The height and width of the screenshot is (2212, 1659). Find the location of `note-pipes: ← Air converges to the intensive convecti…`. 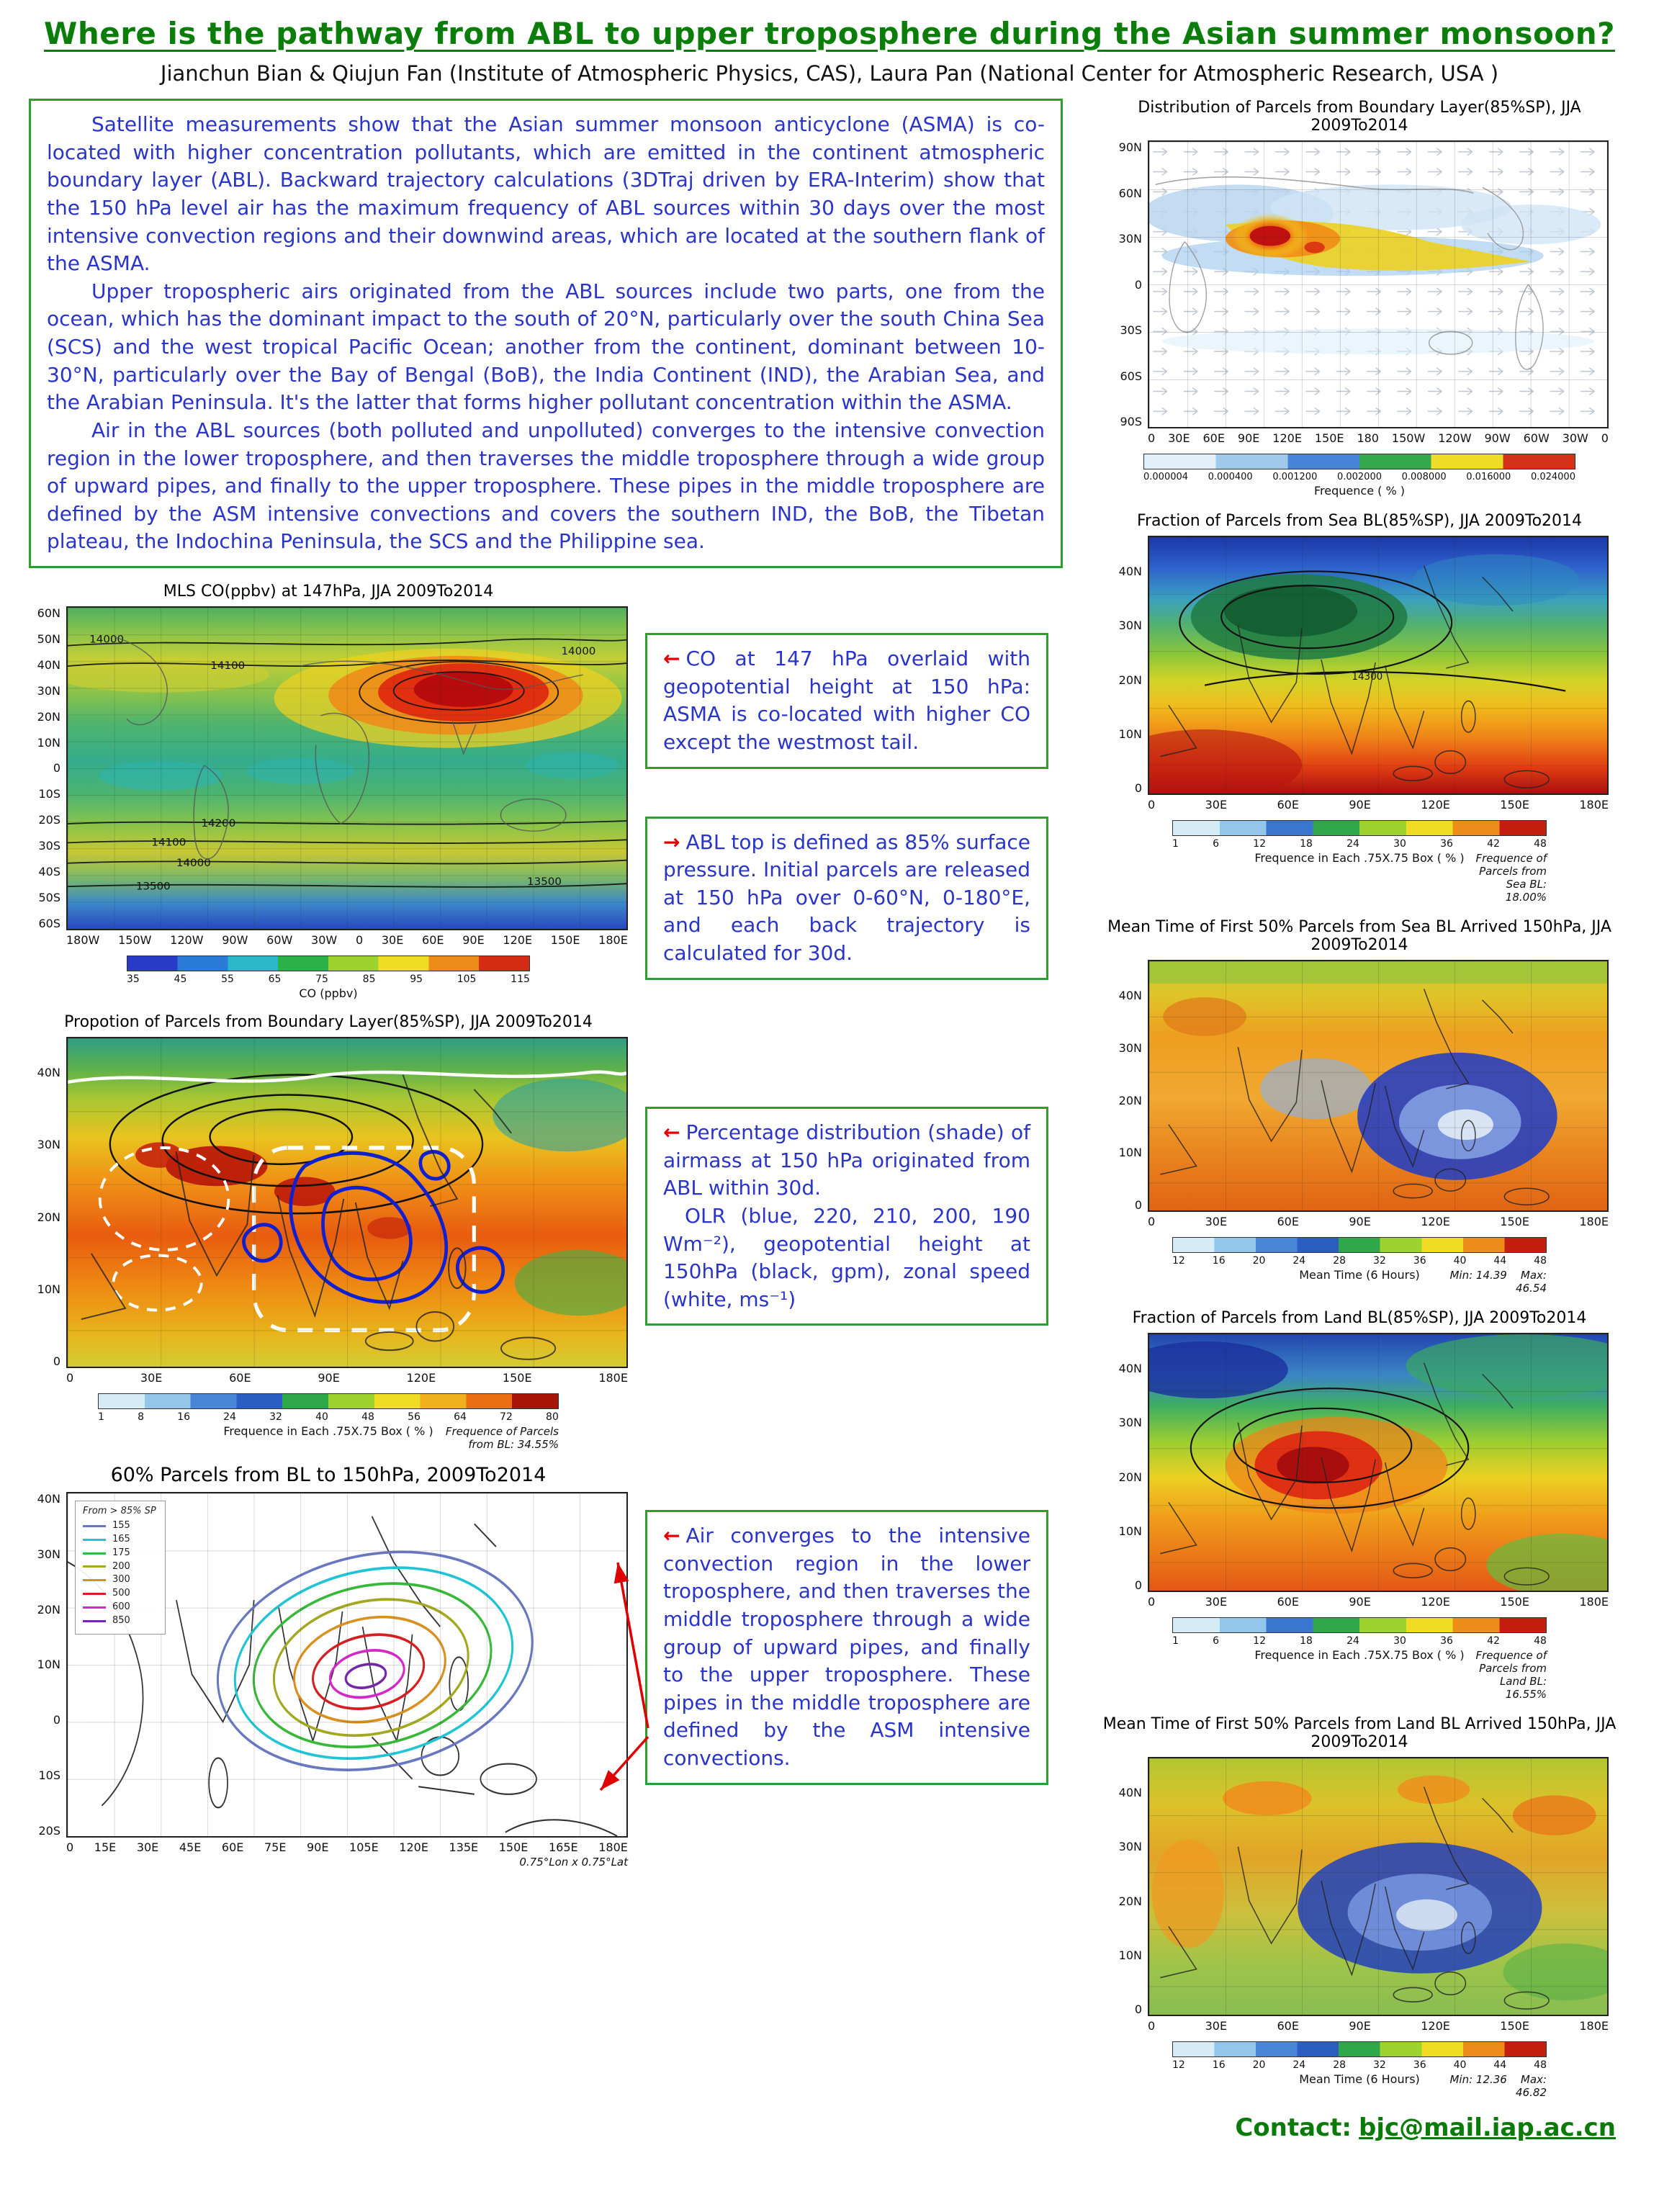

note-pipes: ← Air converges to the intensive convecti… is located at coordinates (847, 1647).